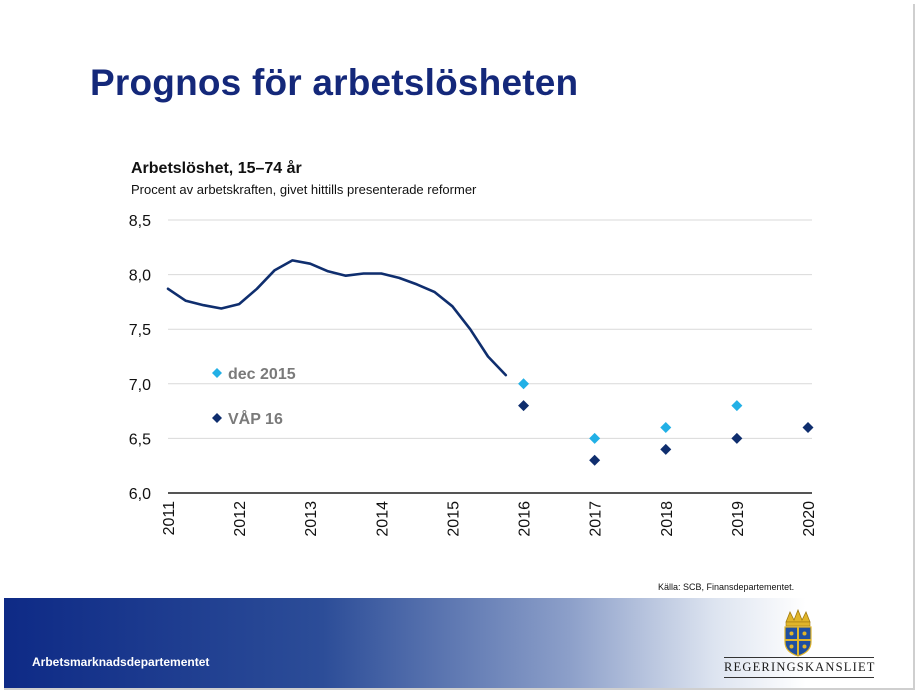  What do you see at coordinates (262, 374) in the screenshot?
I see `legend-label: dec 2015` at bounding box center [262, 374].